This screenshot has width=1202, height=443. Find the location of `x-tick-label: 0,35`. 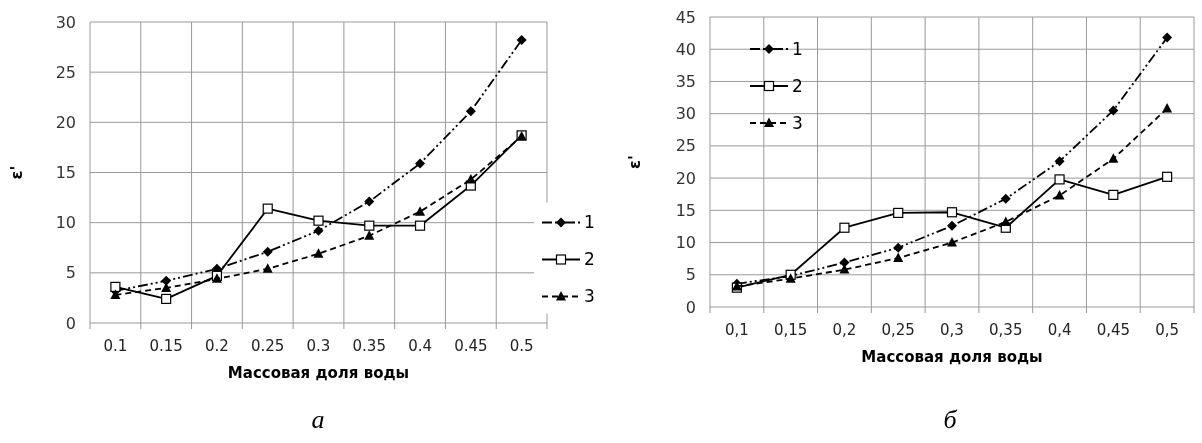

x-tick-label: 0,35 is located at coordinates (1006, 330).